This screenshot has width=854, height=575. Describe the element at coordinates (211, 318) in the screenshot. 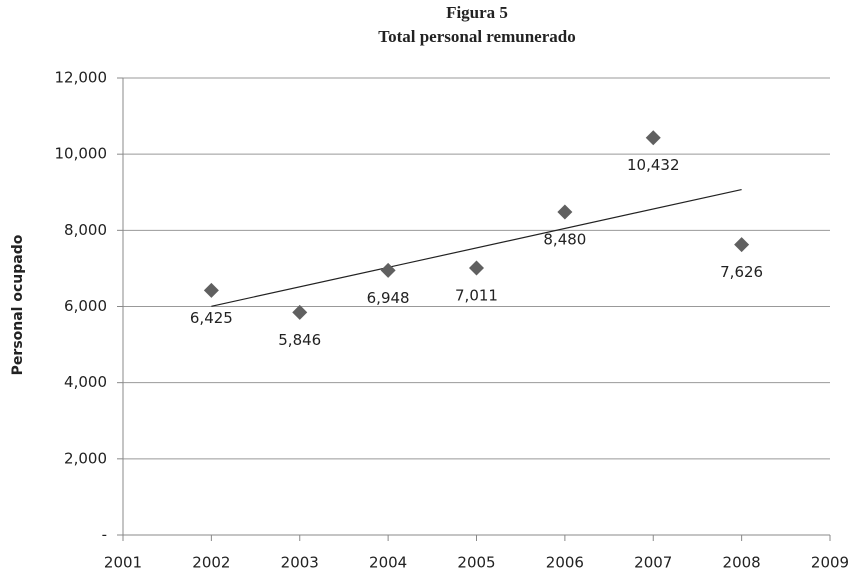

I see `data-label: 6,425` at that location.